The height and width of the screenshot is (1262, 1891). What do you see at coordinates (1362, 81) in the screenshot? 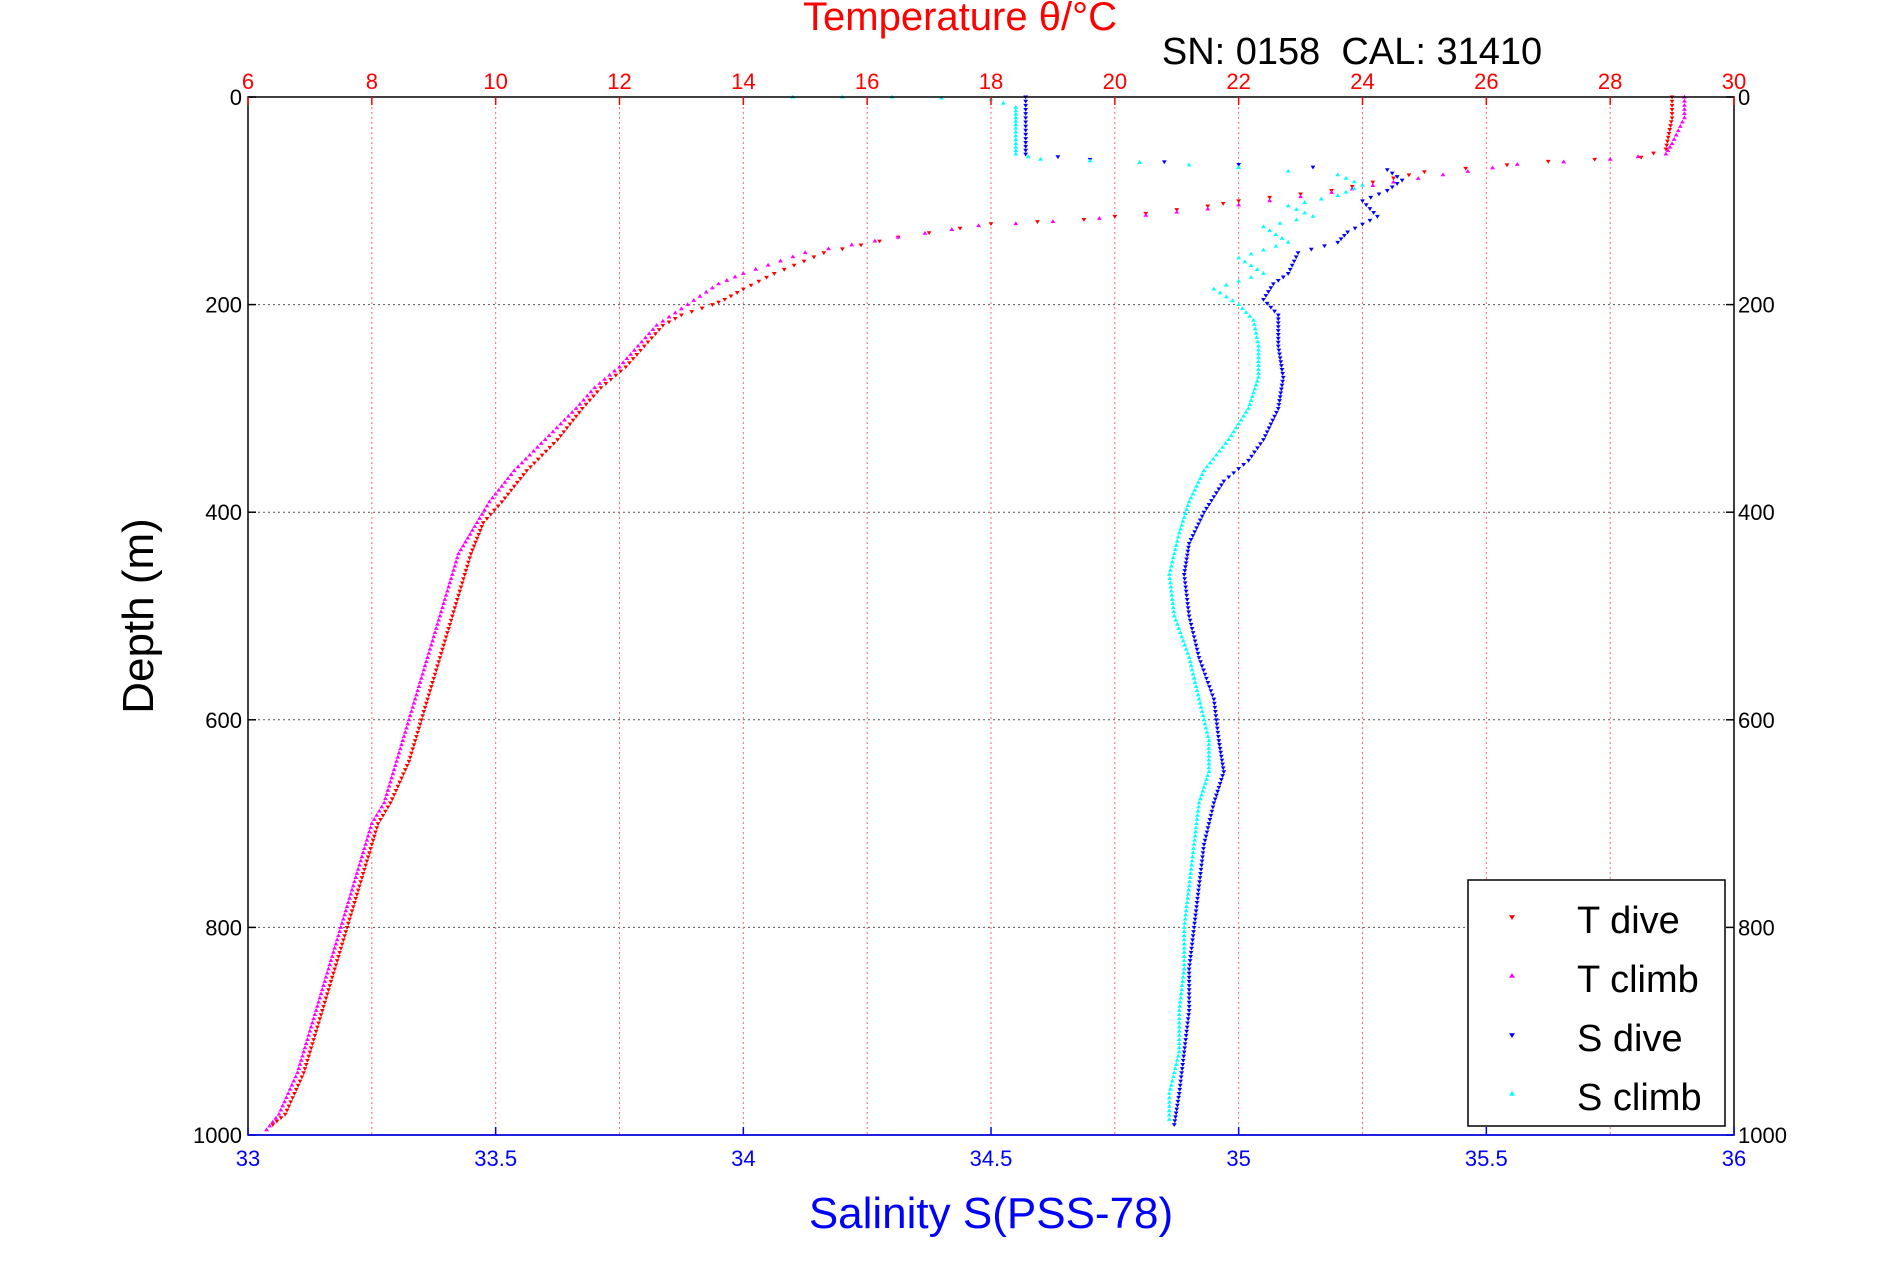
I see `tick-label-temp: 24` at bounding box center [1362, 81].